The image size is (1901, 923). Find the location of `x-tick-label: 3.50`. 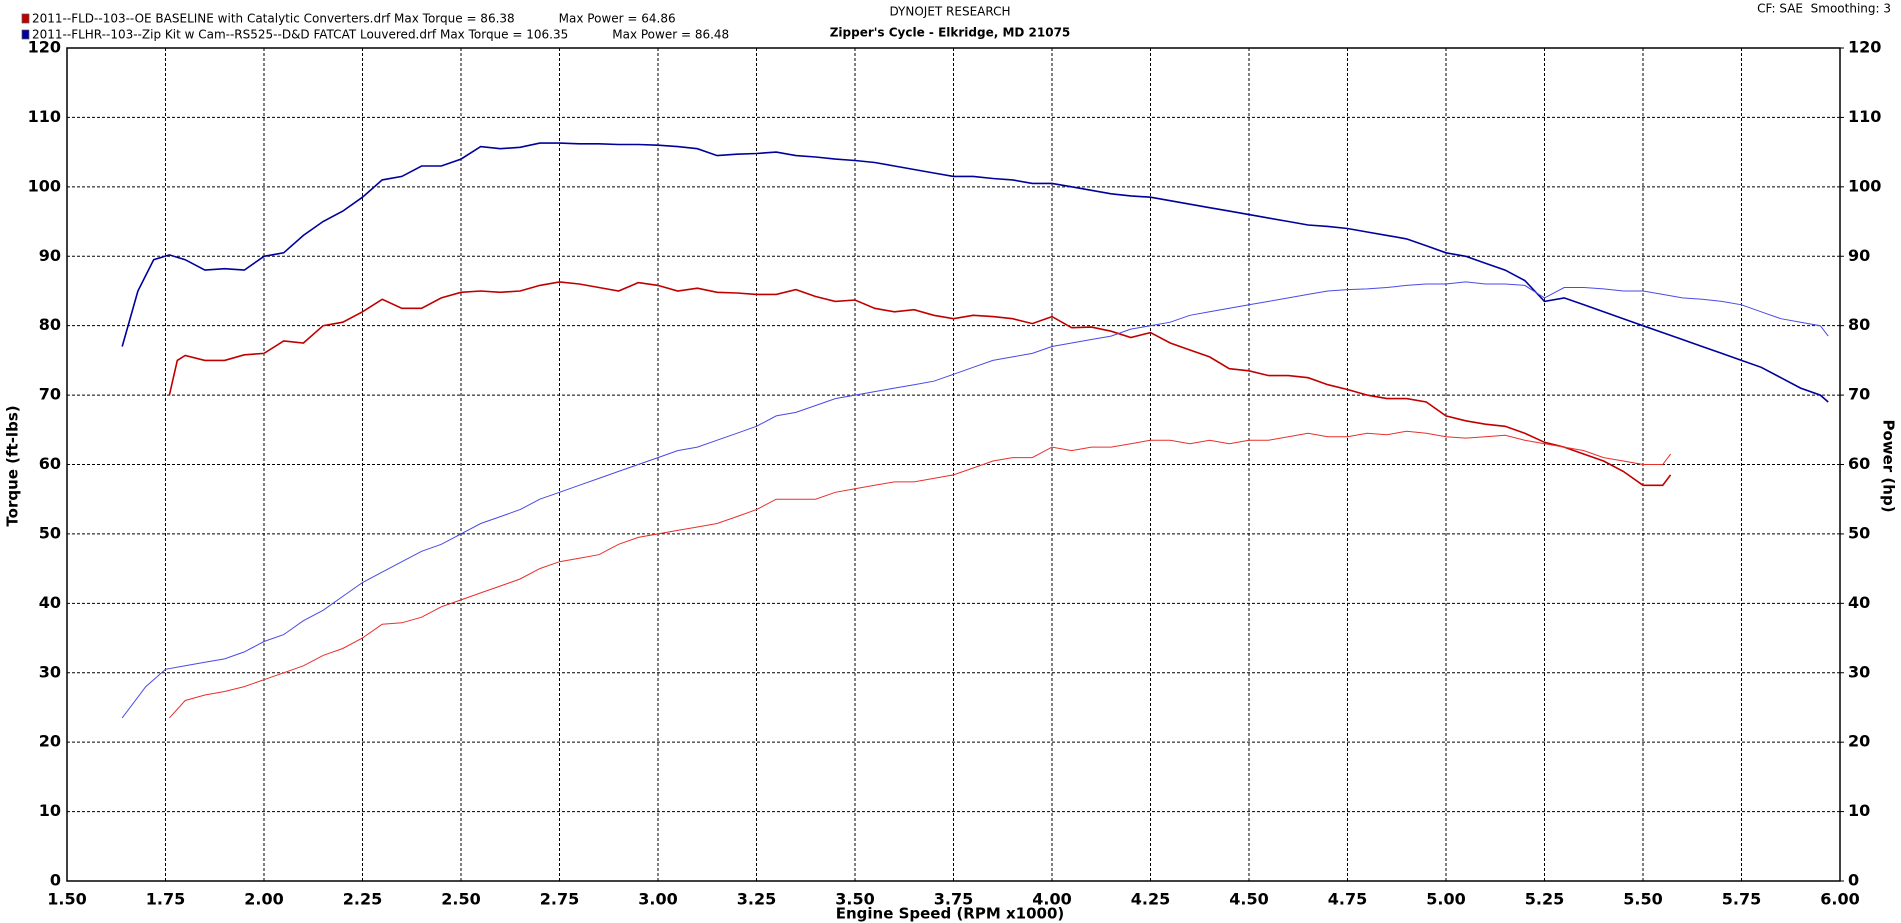

x-tick-label: 3.50 is located at coordinates (854, 899).